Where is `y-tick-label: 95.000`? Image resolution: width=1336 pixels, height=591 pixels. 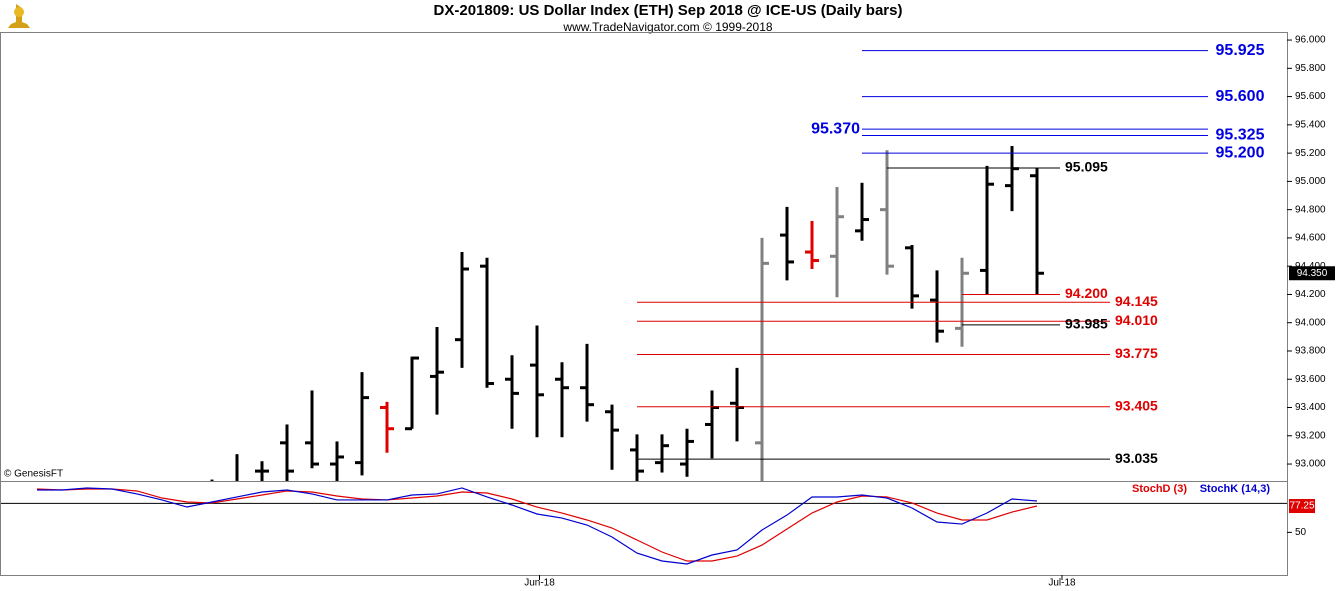 y-tick-label: 95.000 is located at coordinates (1310, 181).